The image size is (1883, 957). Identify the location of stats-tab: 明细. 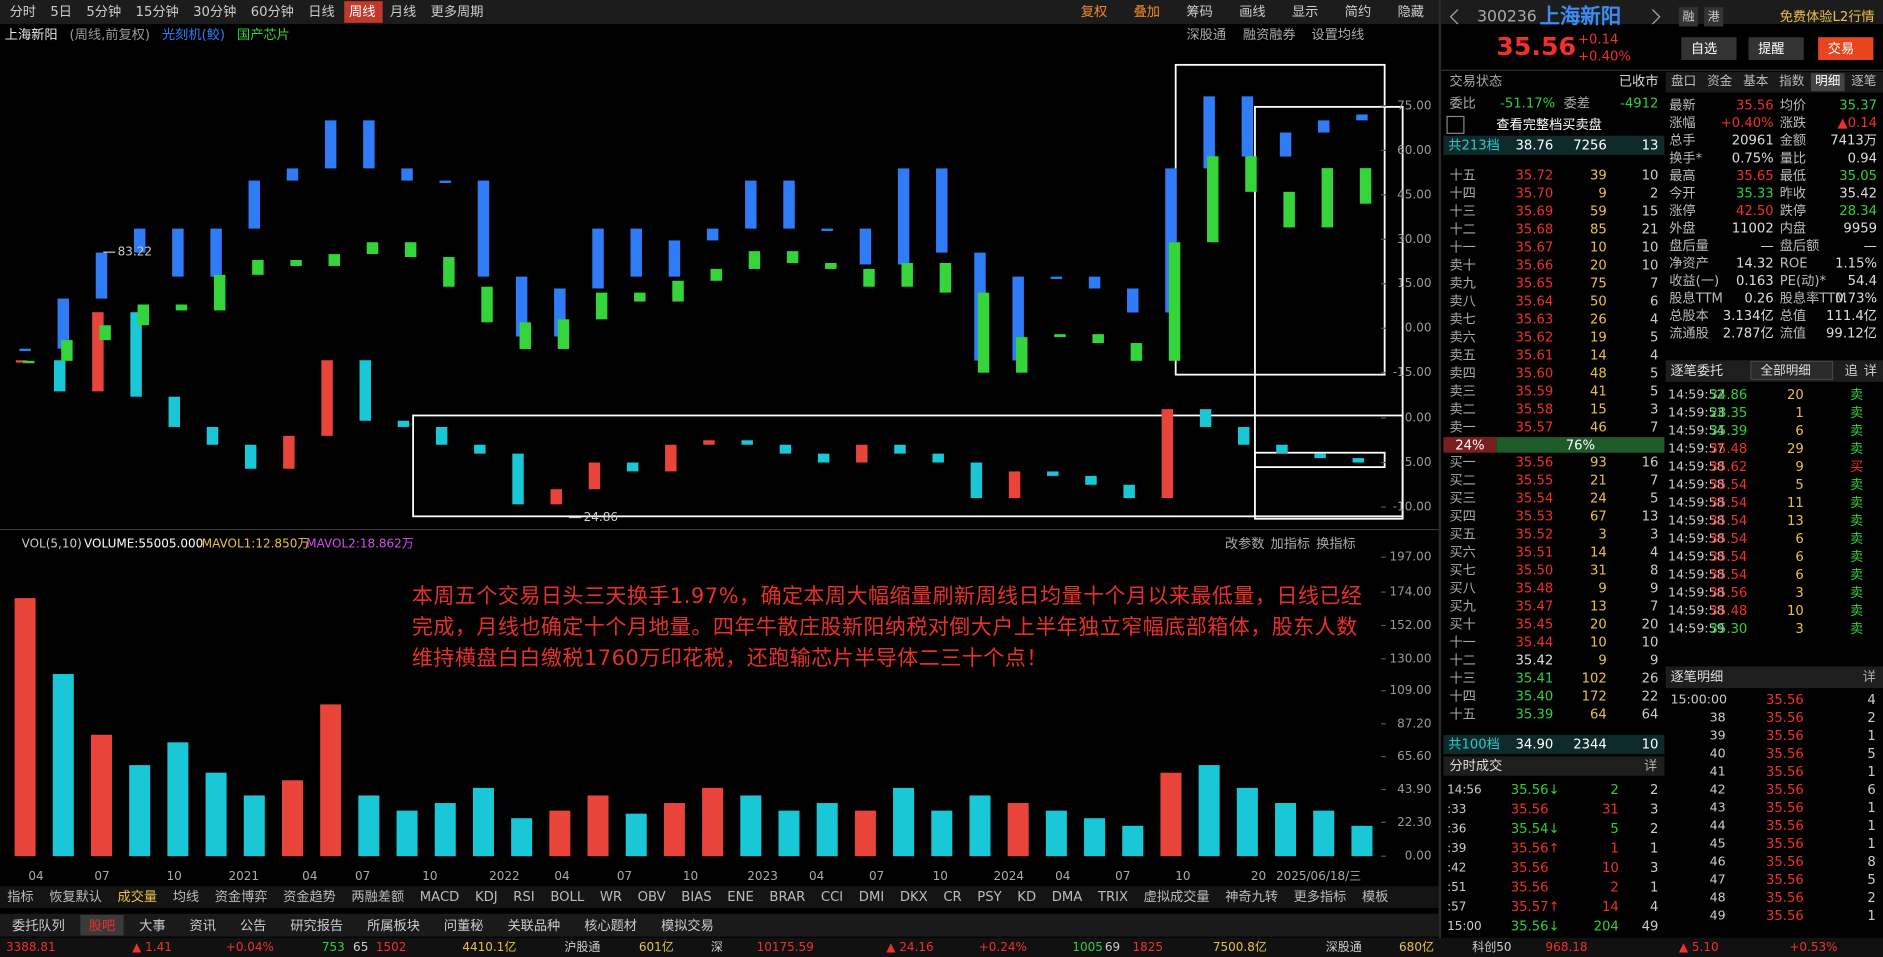
(1827, 80).